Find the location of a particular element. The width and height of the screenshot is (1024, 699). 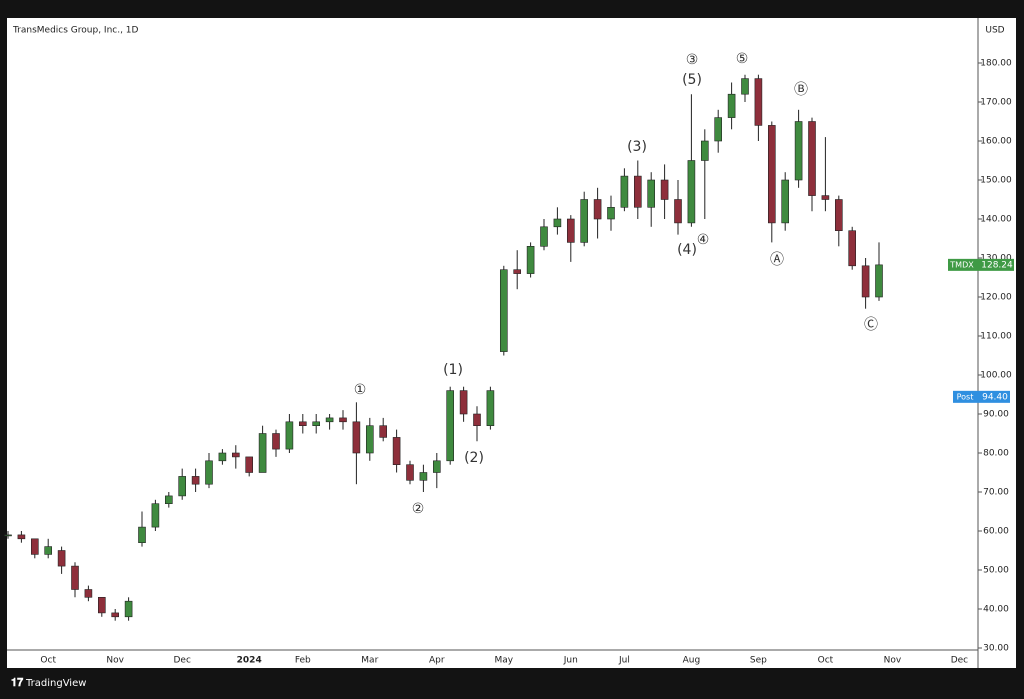

post-price-tag: Post is located at coordinates (965, 396).